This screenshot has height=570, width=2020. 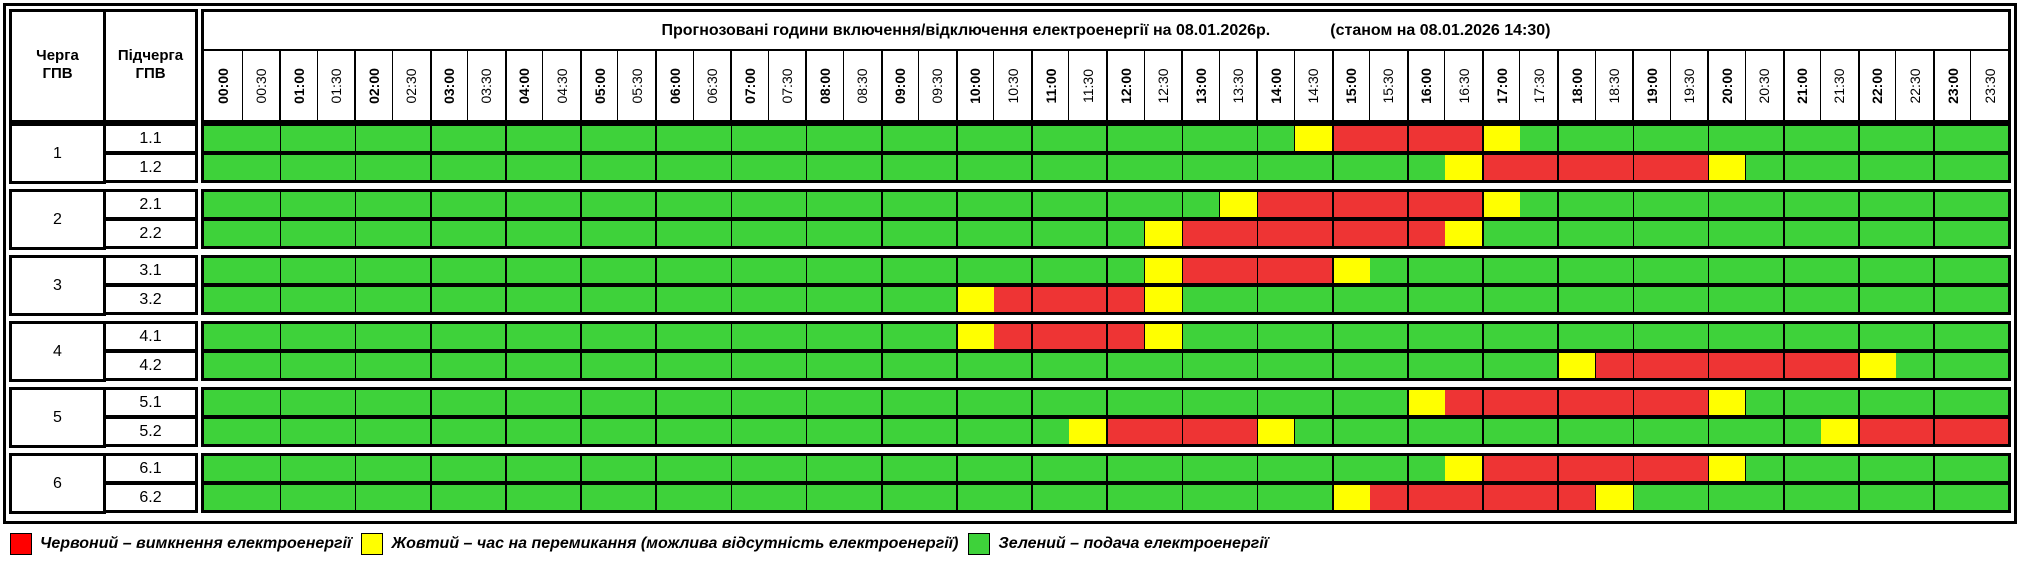 I want to click on time-slot-header: 03:00, so click(x=448, y=85).